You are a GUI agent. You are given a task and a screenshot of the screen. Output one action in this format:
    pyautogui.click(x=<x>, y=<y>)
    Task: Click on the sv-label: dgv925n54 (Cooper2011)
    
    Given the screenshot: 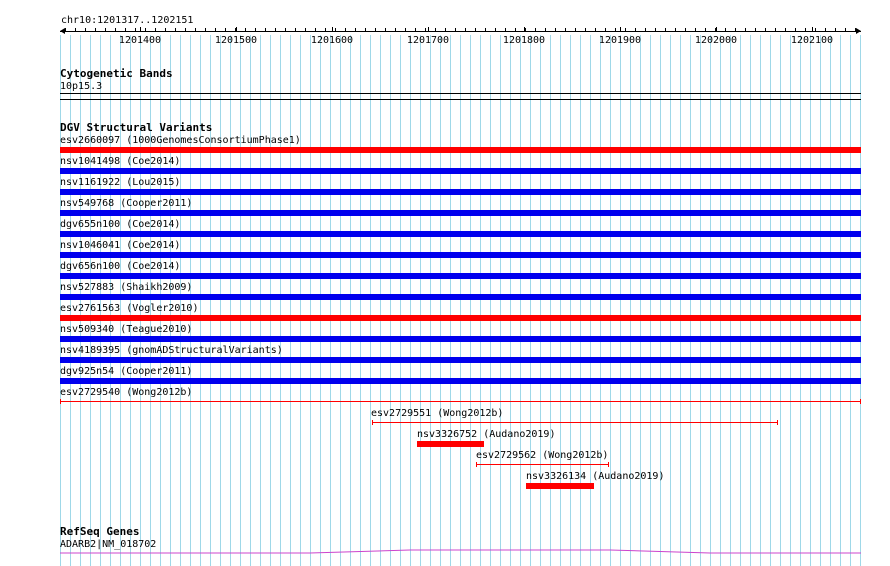 What is the action you would take?
    pyautogui.click(x=126, y=371)
    